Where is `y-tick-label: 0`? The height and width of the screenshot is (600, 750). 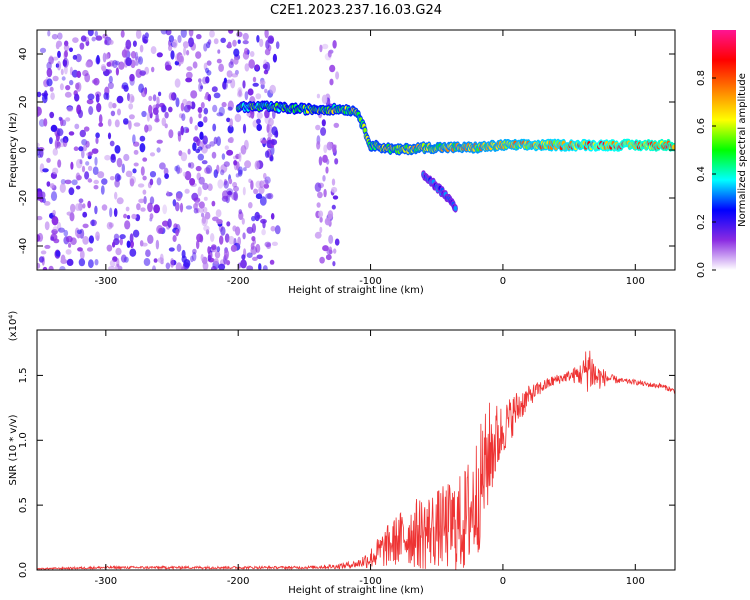
y-tick-label: 0 is located at coordinates (23, 150).